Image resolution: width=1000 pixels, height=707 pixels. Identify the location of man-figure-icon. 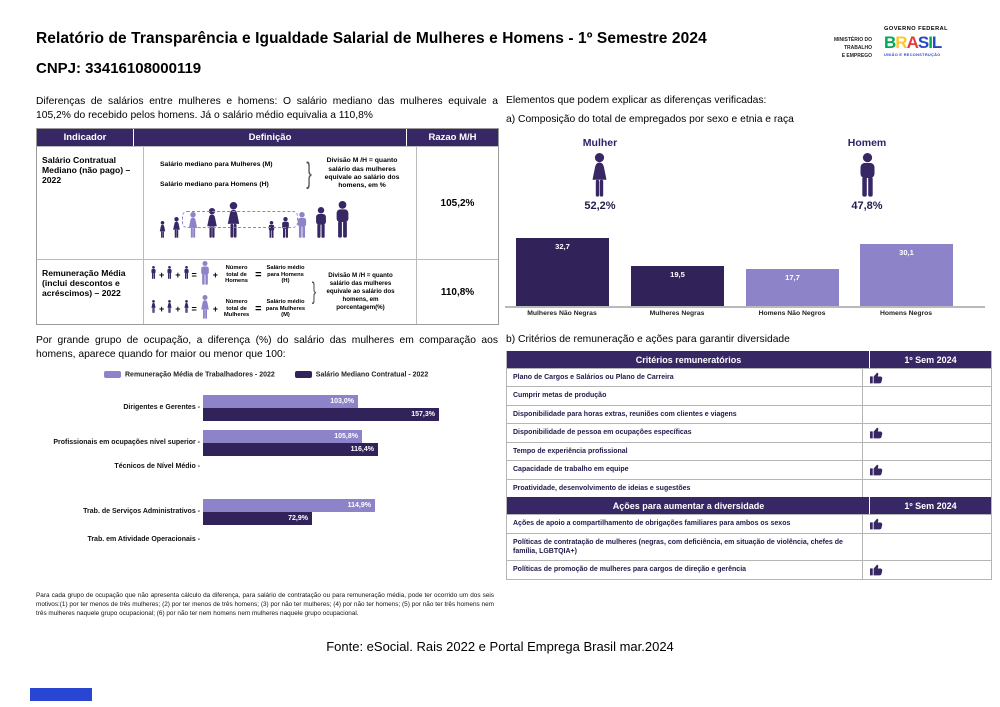
(867, 177).